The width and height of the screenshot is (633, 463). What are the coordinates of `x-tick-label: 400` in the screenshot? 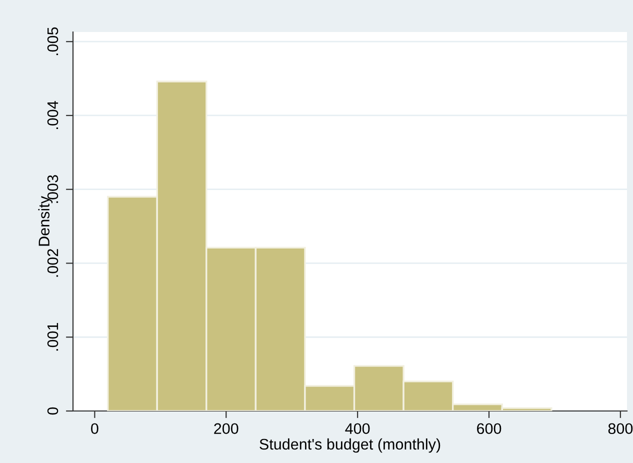 It's located at (357, 428).